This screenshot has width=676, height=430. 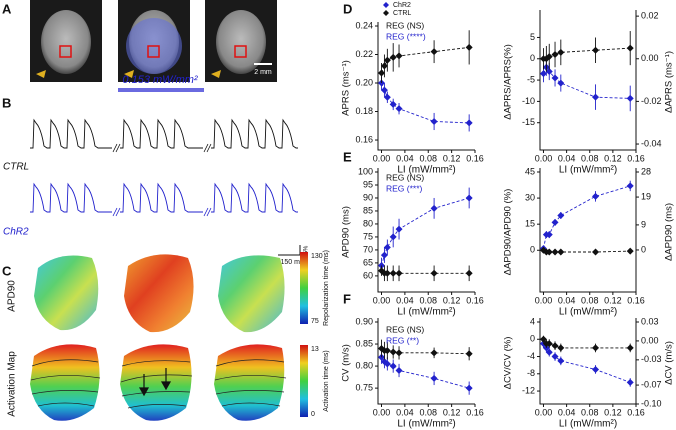 What do you see at coordinates (6, 102) in the screenshot?
I see `panel-label: B` at bounding box center [6, 102].